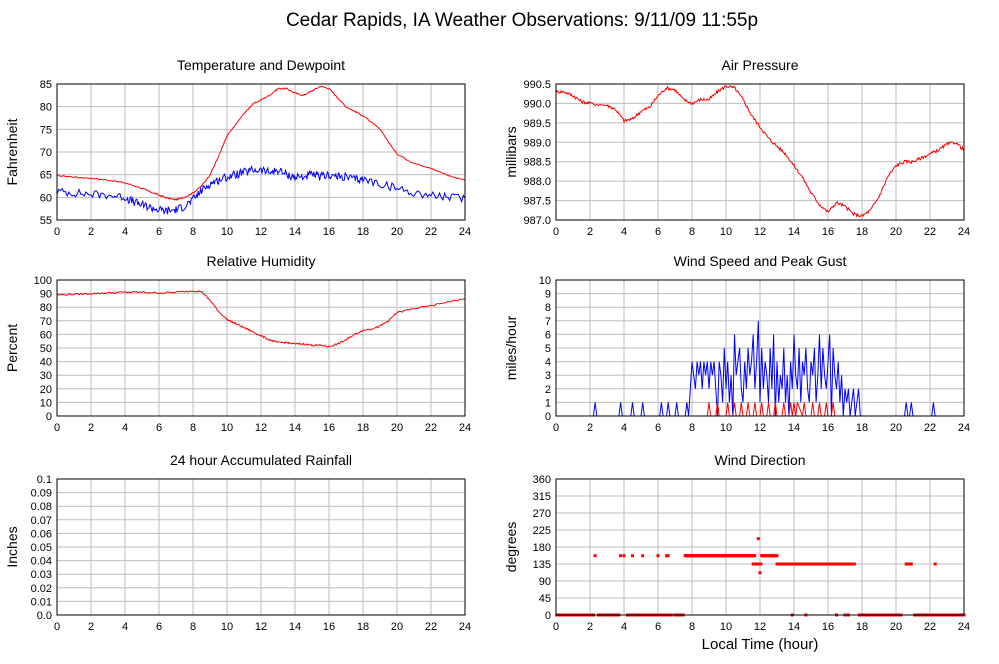 The height and width of the screenshot is (664, 999). What do you see at coordinates (537, 163) in the screenshot?
I see `y-tick-label: 988.5` at bounding box center [537, 163].